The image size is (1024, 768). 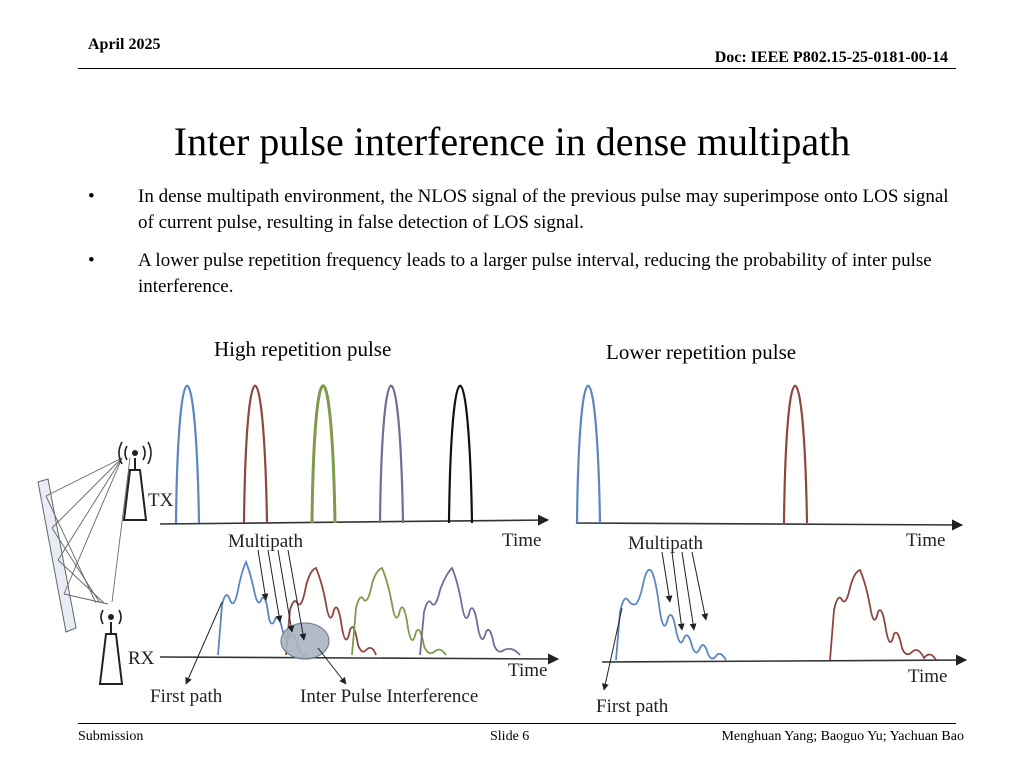 I want to click on right-tx-time-label: Time, so click(x=925, y=540).